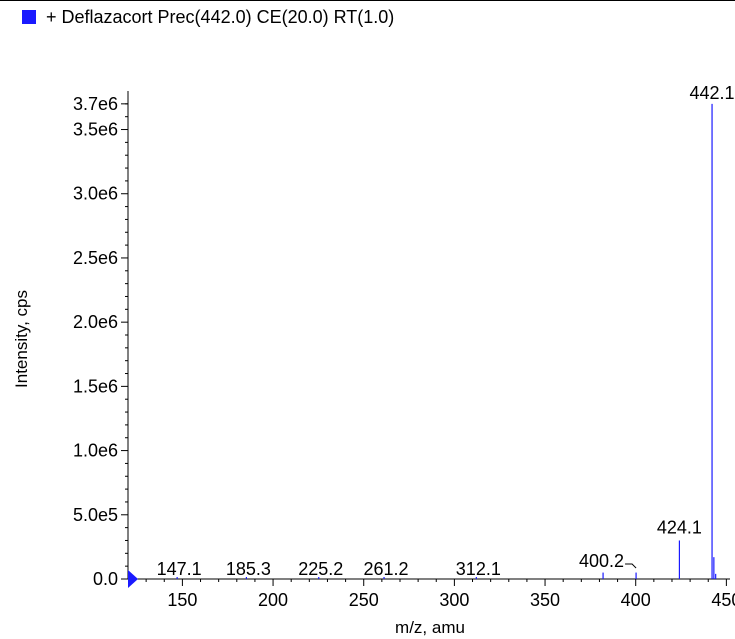 Image resolution: width=735 pixels, height=639 pixels. What do you see at coordinates (430, 627) in the screenshot?
I see `x-axis-label: m/z, amu` at bounding box center [430, 627].